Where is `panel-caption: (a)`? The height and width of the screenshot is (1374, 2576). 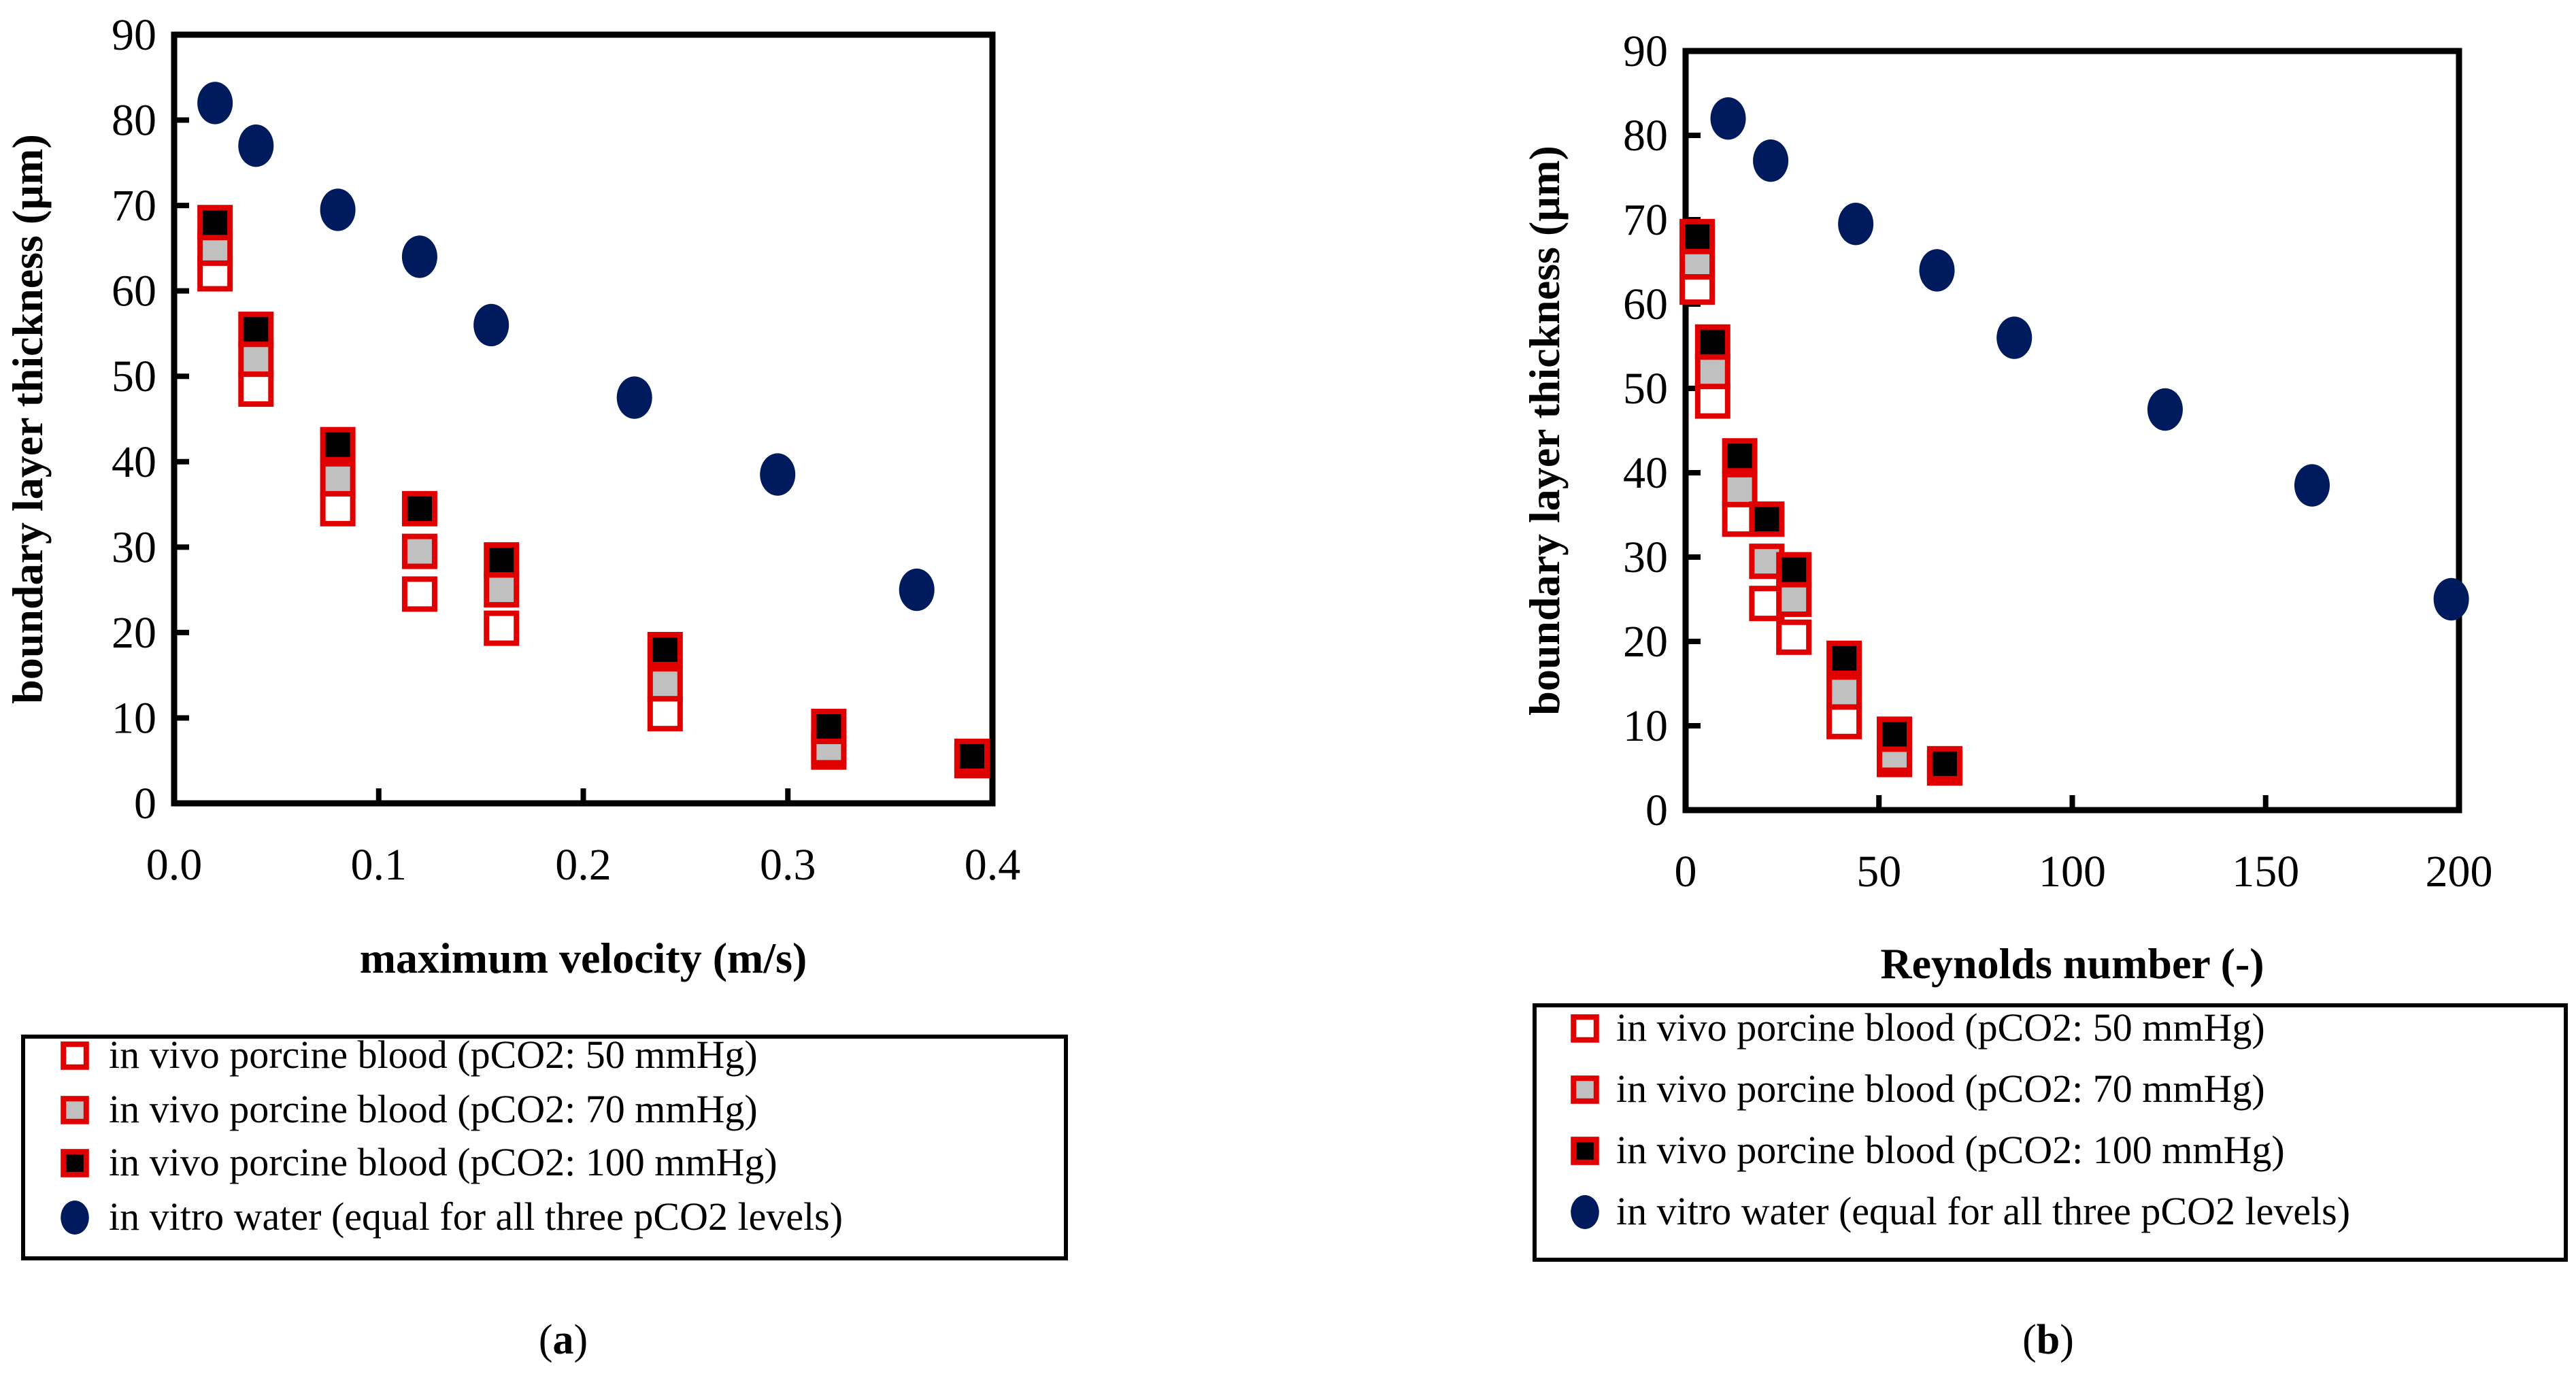 panel-caption: (a) is located at coordinates (563, 1340).